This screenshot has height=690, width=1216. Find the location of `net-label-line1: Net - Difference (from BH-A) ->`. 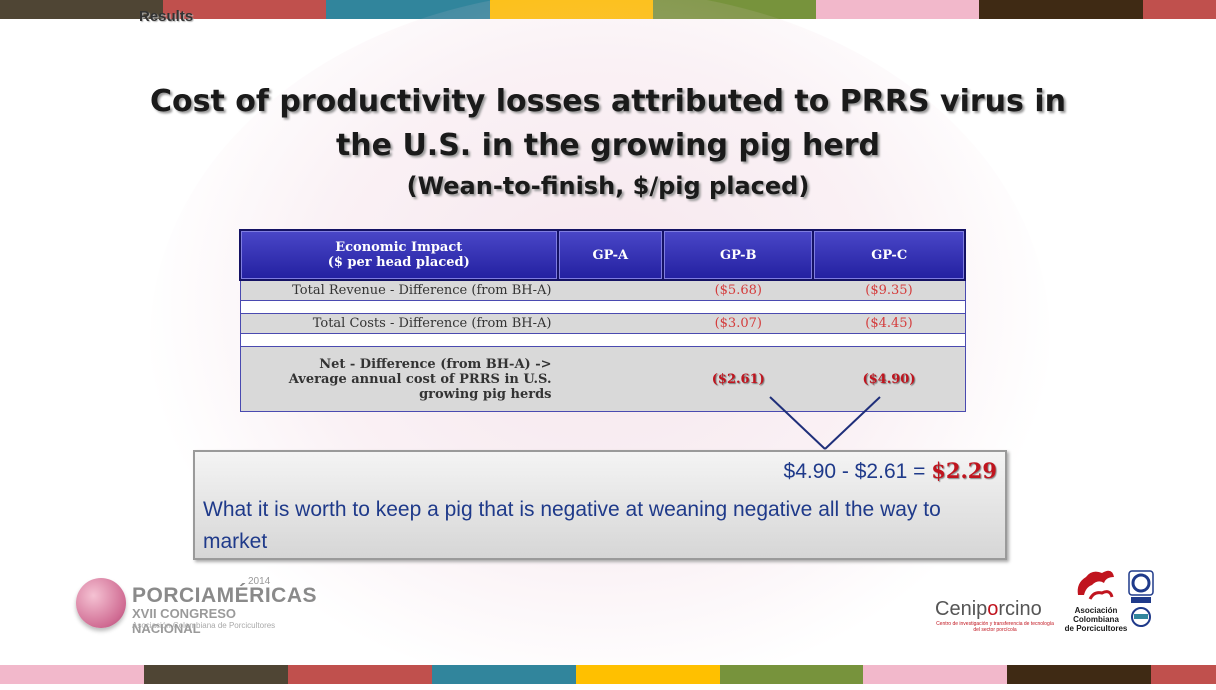

net-label-line1: Net - Difference (from BH-A) -> is located at coordinates (435, 364).